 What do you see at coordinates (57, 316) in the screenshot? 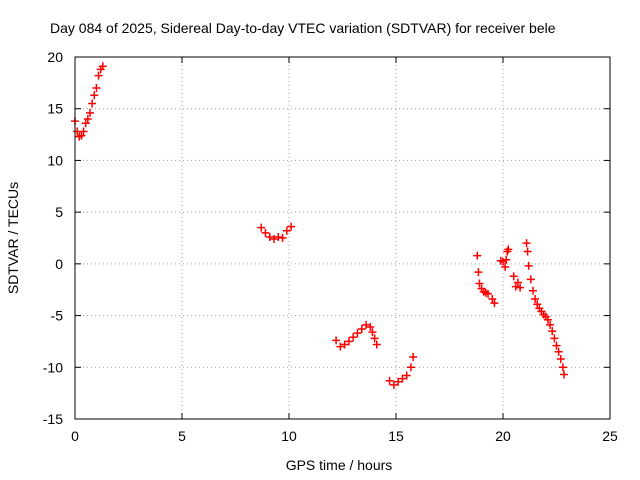
I see `y-tick-label: -5` at bounding box center [57, 316].